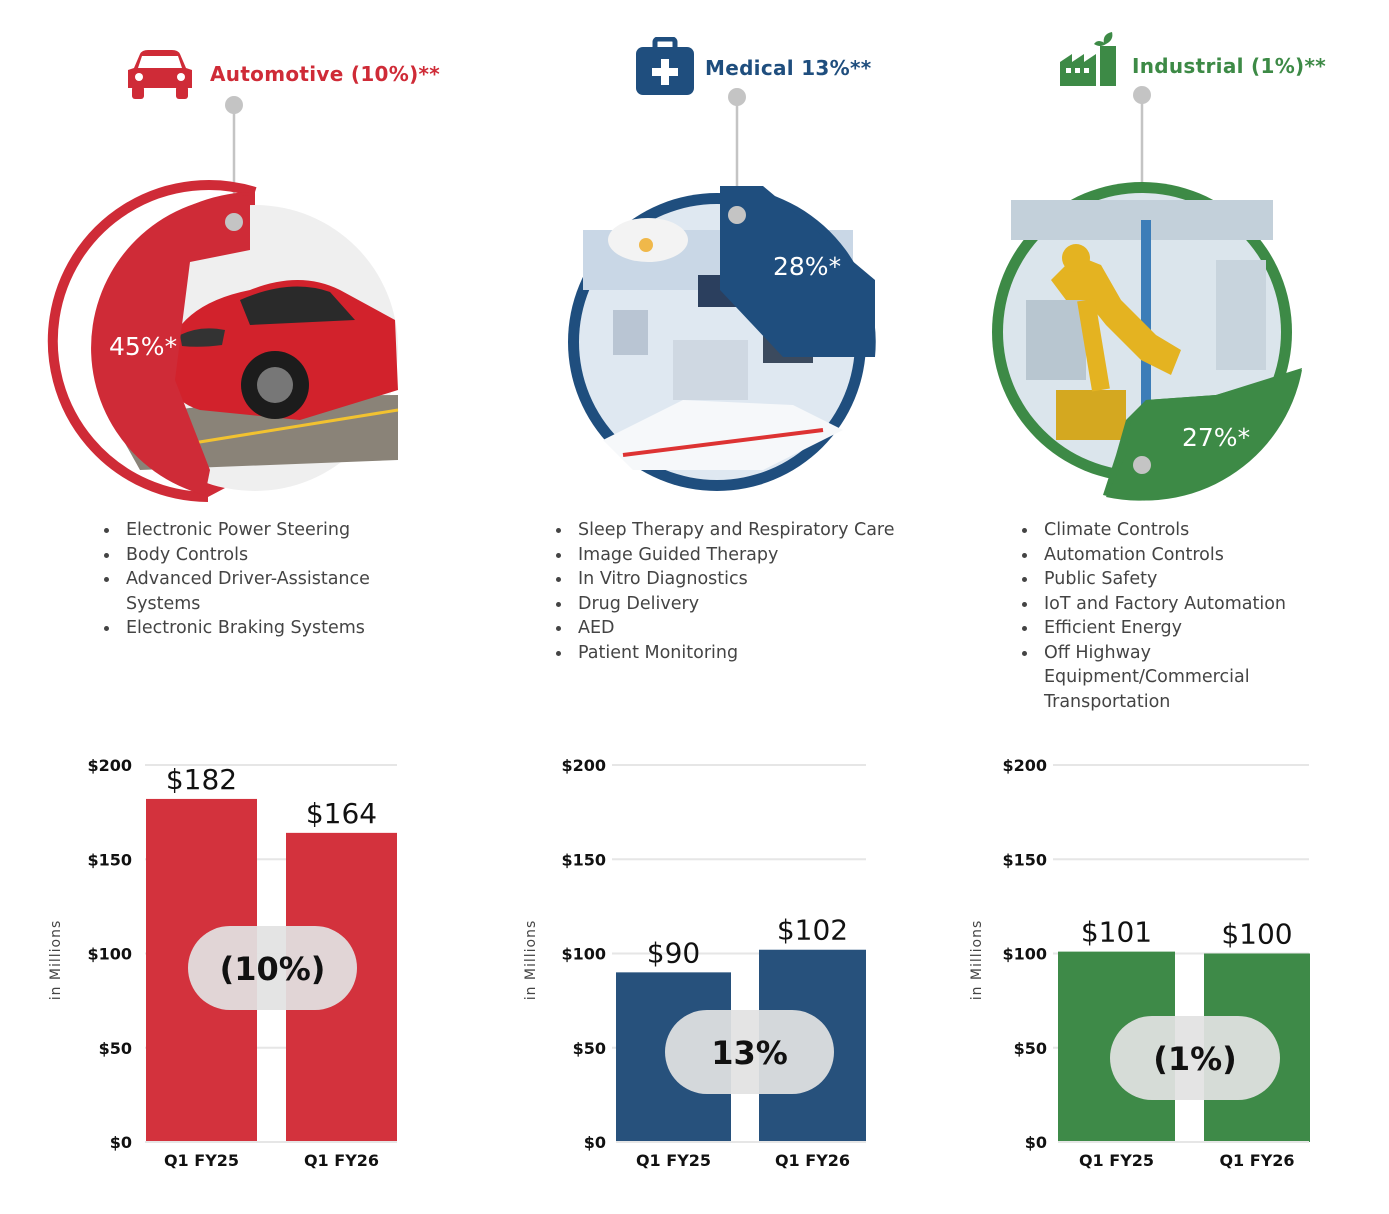 The image size is (1389, 1214). What do you see at coordinates (341, 813) in the screenshot?
I see `data-label: $164` at bounding box center [341, 813].